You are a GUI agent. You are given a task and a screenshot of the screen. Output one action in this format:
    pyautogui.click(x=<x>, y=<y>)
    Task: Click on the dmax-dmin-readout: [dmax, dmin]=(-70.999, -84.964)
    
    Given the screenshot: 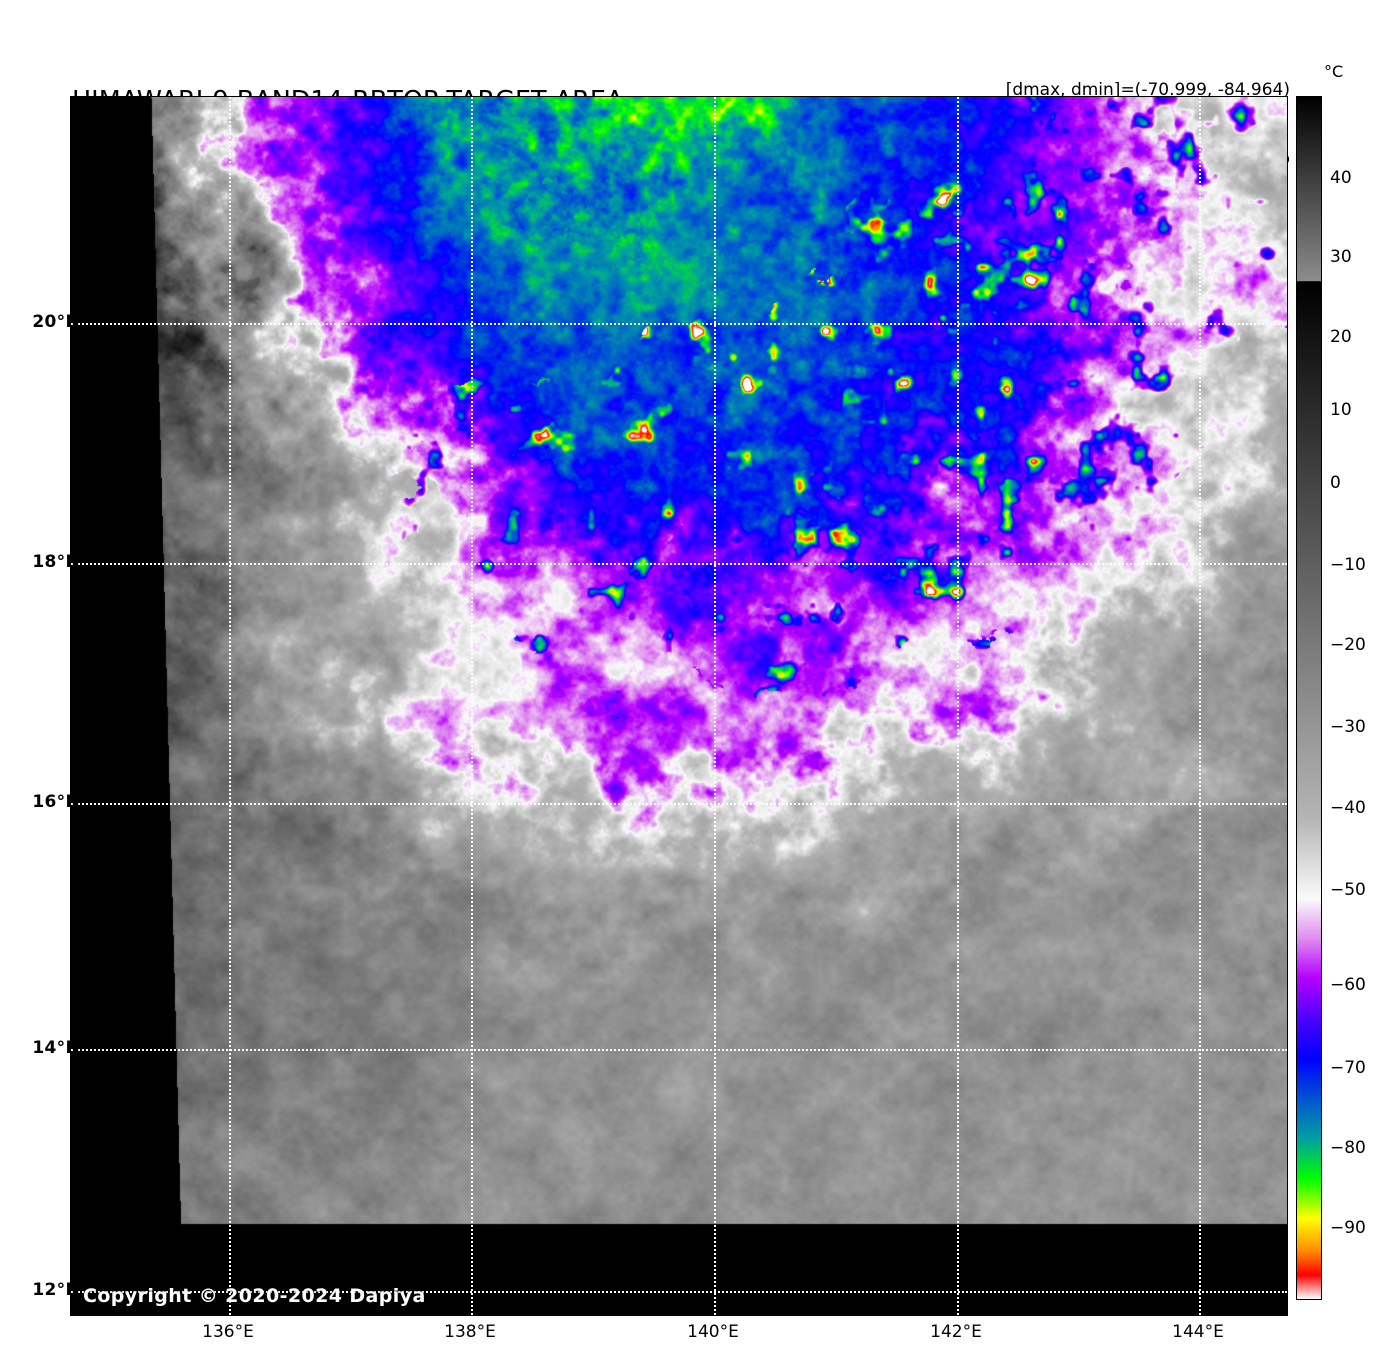 What is the action you would take?
    pyautogui.click(x=1147, y=89)
    